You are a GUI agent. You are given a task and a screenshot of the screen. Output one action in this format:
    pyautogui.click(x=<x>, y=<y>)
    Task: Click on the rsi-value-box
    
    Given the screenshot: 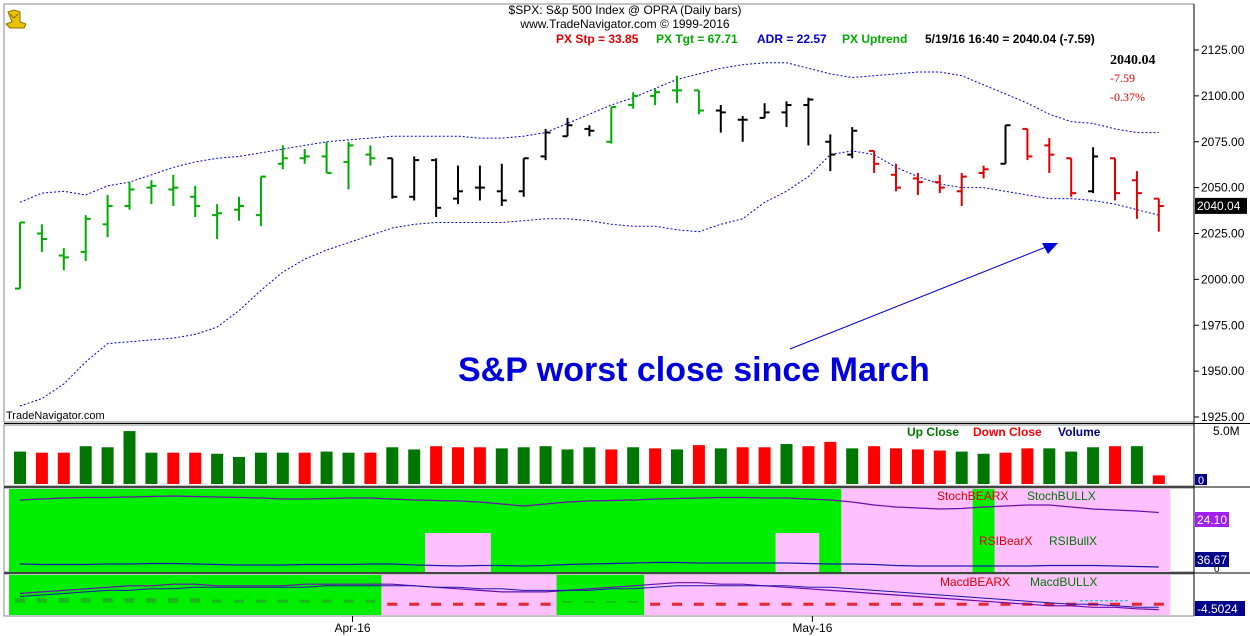 What is the action you would take?
    pyautogui.click(x=1212, y=559)
    